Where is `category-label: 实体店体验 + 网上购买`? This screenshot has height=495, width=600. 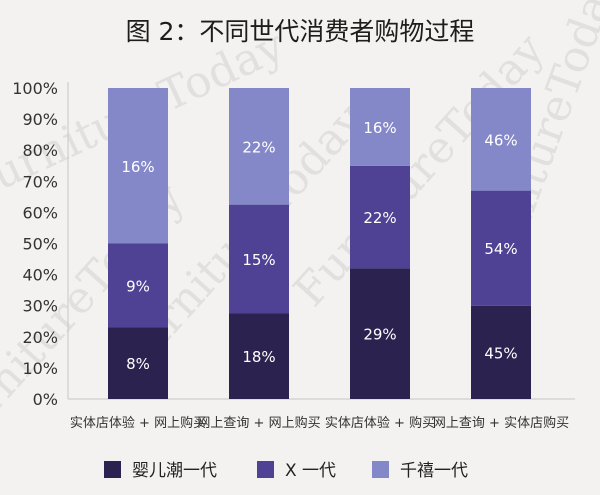 category-label: 实体店体验 + 网上购买 is located at coordinates (138, 423).